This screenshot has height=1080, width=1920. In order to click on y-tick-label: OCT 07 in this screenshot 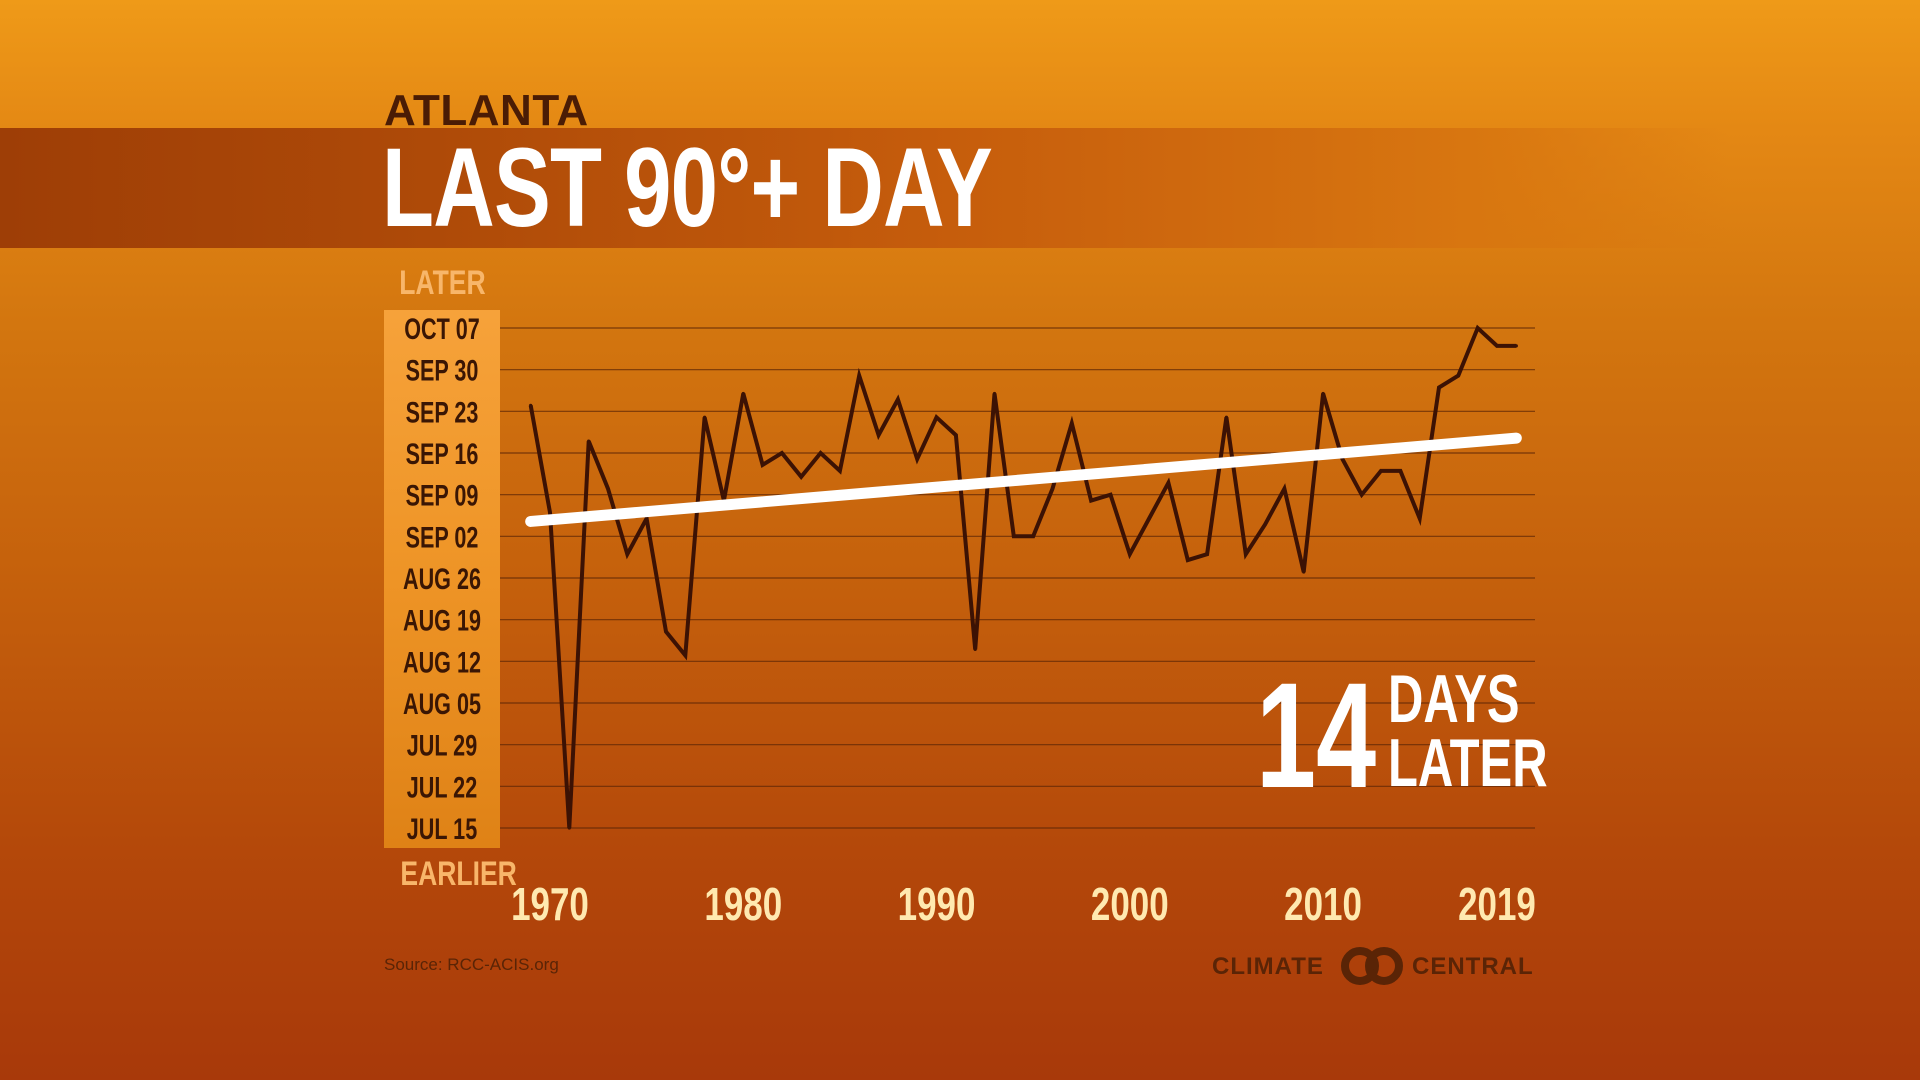, I will do `click(442, 328)`.